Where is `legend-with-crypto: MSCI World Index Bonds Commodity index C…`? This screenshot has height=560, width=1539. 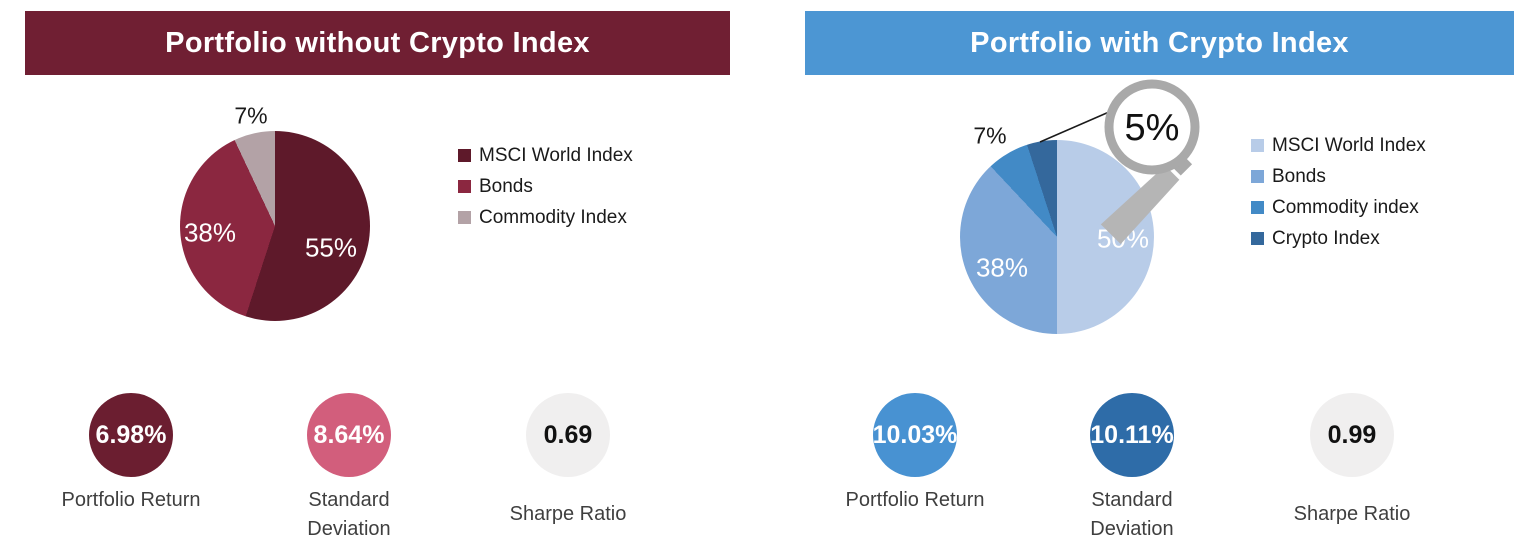 legend-with-crypto: MSCI World Index Bonds Commodity index C… is located at coordinates (1338, 192).